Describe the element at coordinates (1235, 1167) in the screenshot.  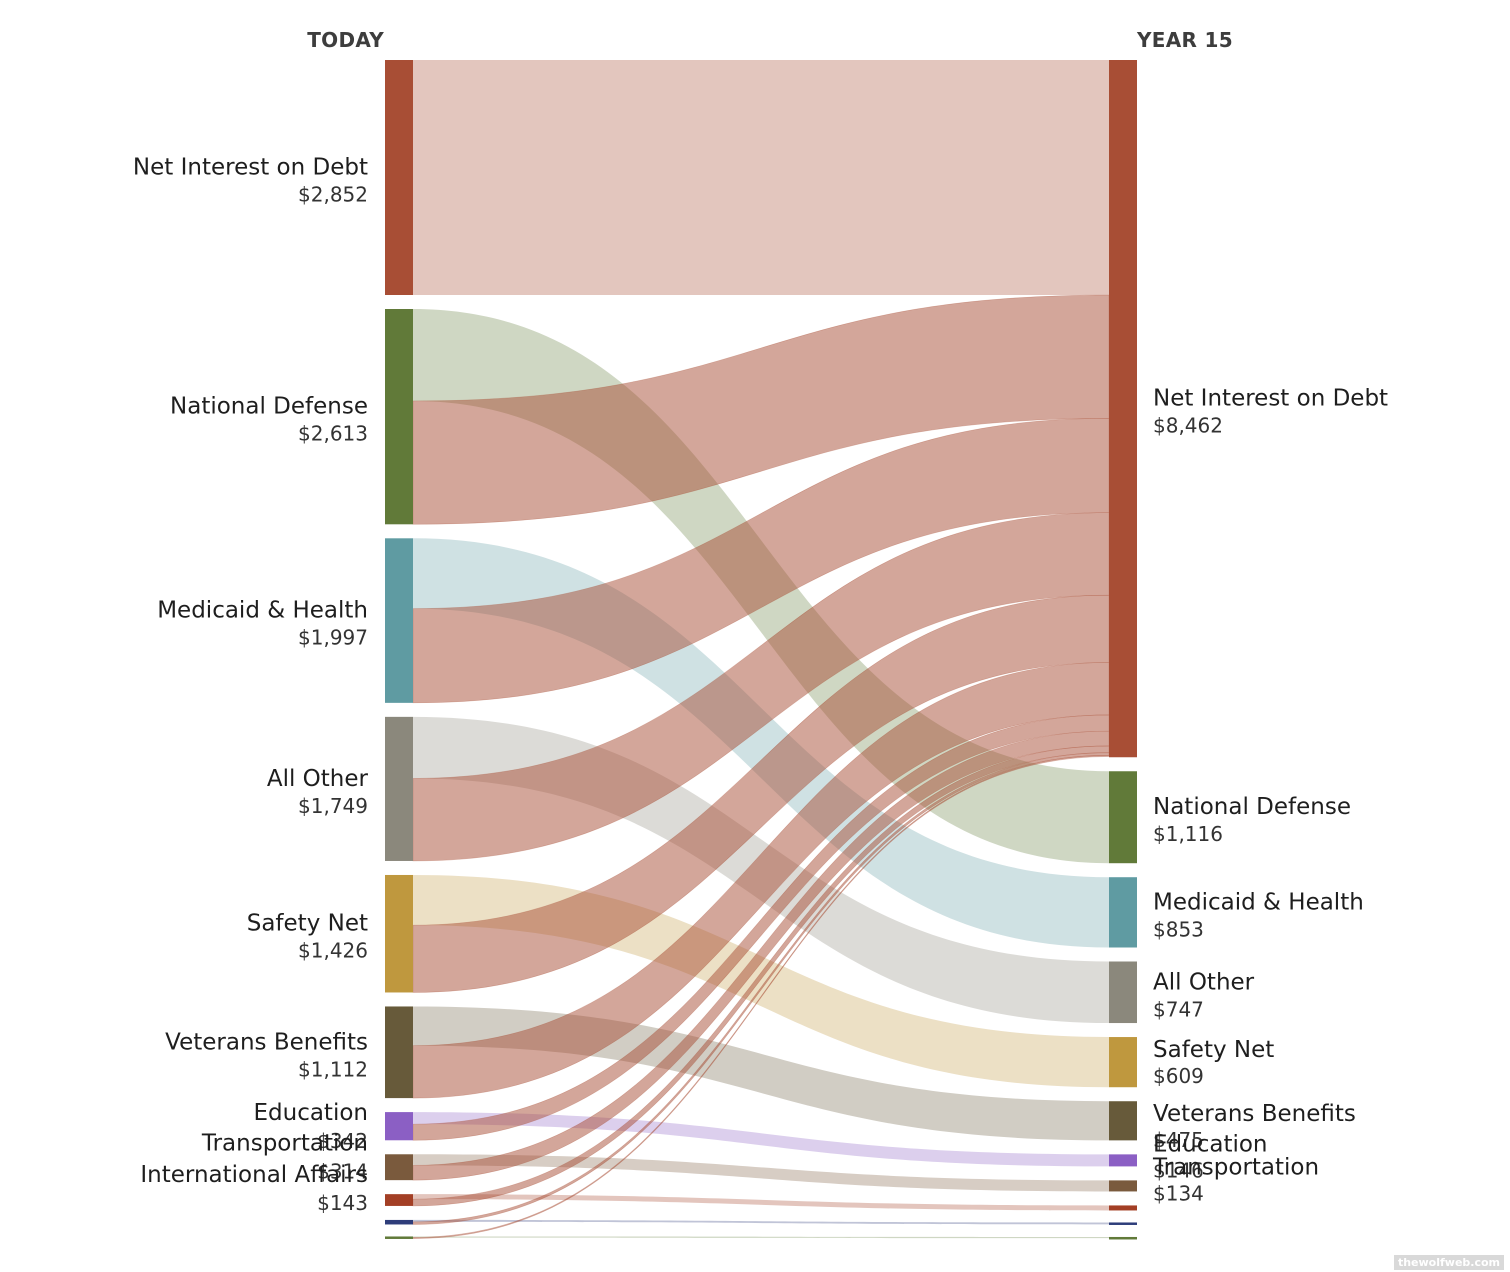
I see `right-label-transportation: Transportation` at that location.